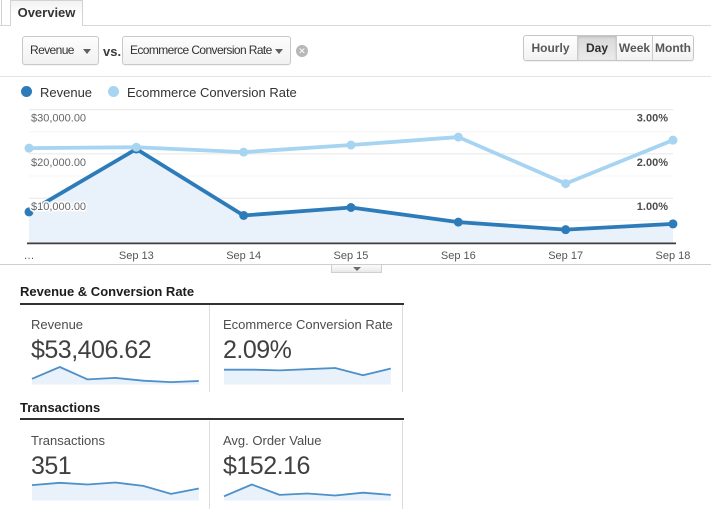  Describe the element at coordinates (272, 440) in the screenshot. I see `metric-label: Avg. Order Value` at that location.